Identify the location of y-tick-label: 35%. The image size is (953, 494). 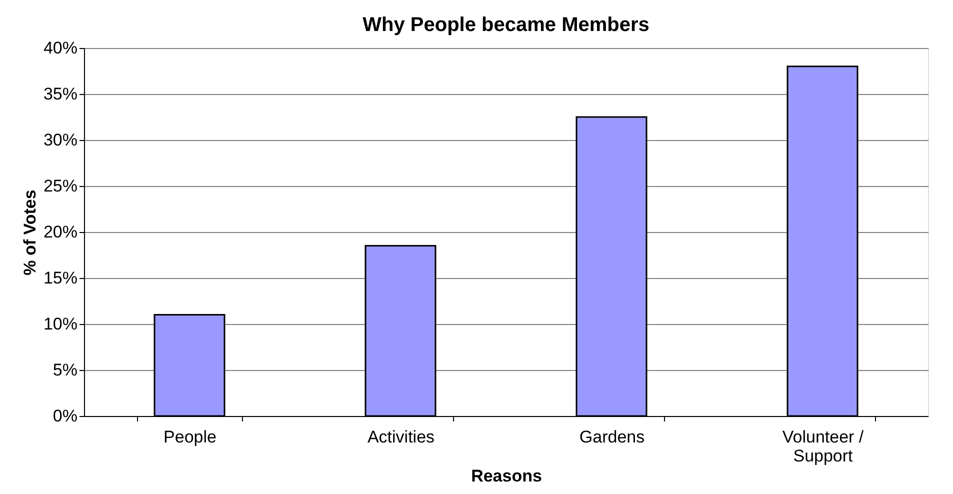
(60, 94).